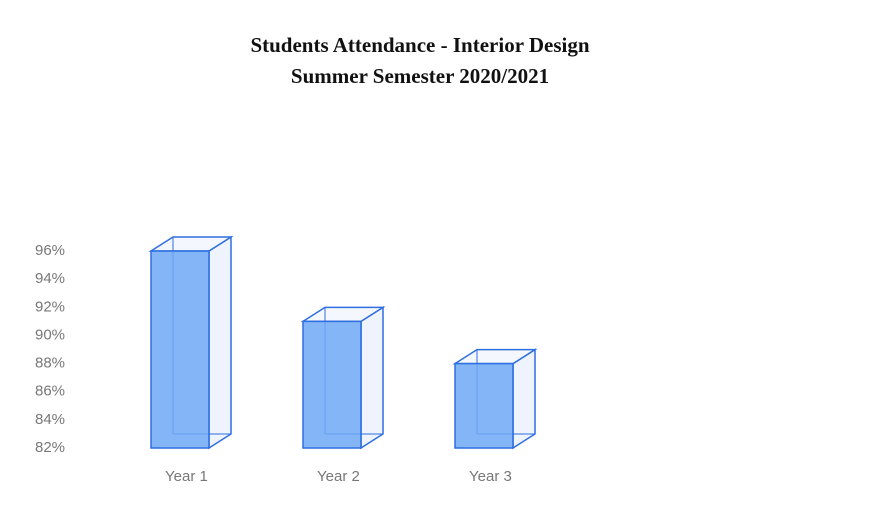 This screenshot has width=874, height=506. What do you see at coordinates (50, 306) in the screenshot?
I see `y-tick-label: 92%` at bounding box center [50, 306].